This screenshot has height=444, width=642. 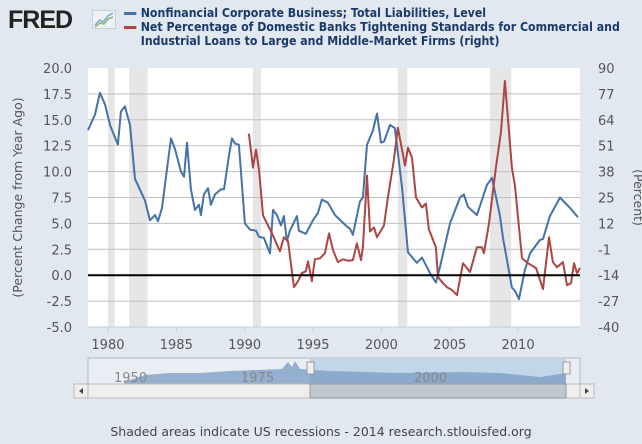 I want to click on red-swatch, so click(x=130, y=27).